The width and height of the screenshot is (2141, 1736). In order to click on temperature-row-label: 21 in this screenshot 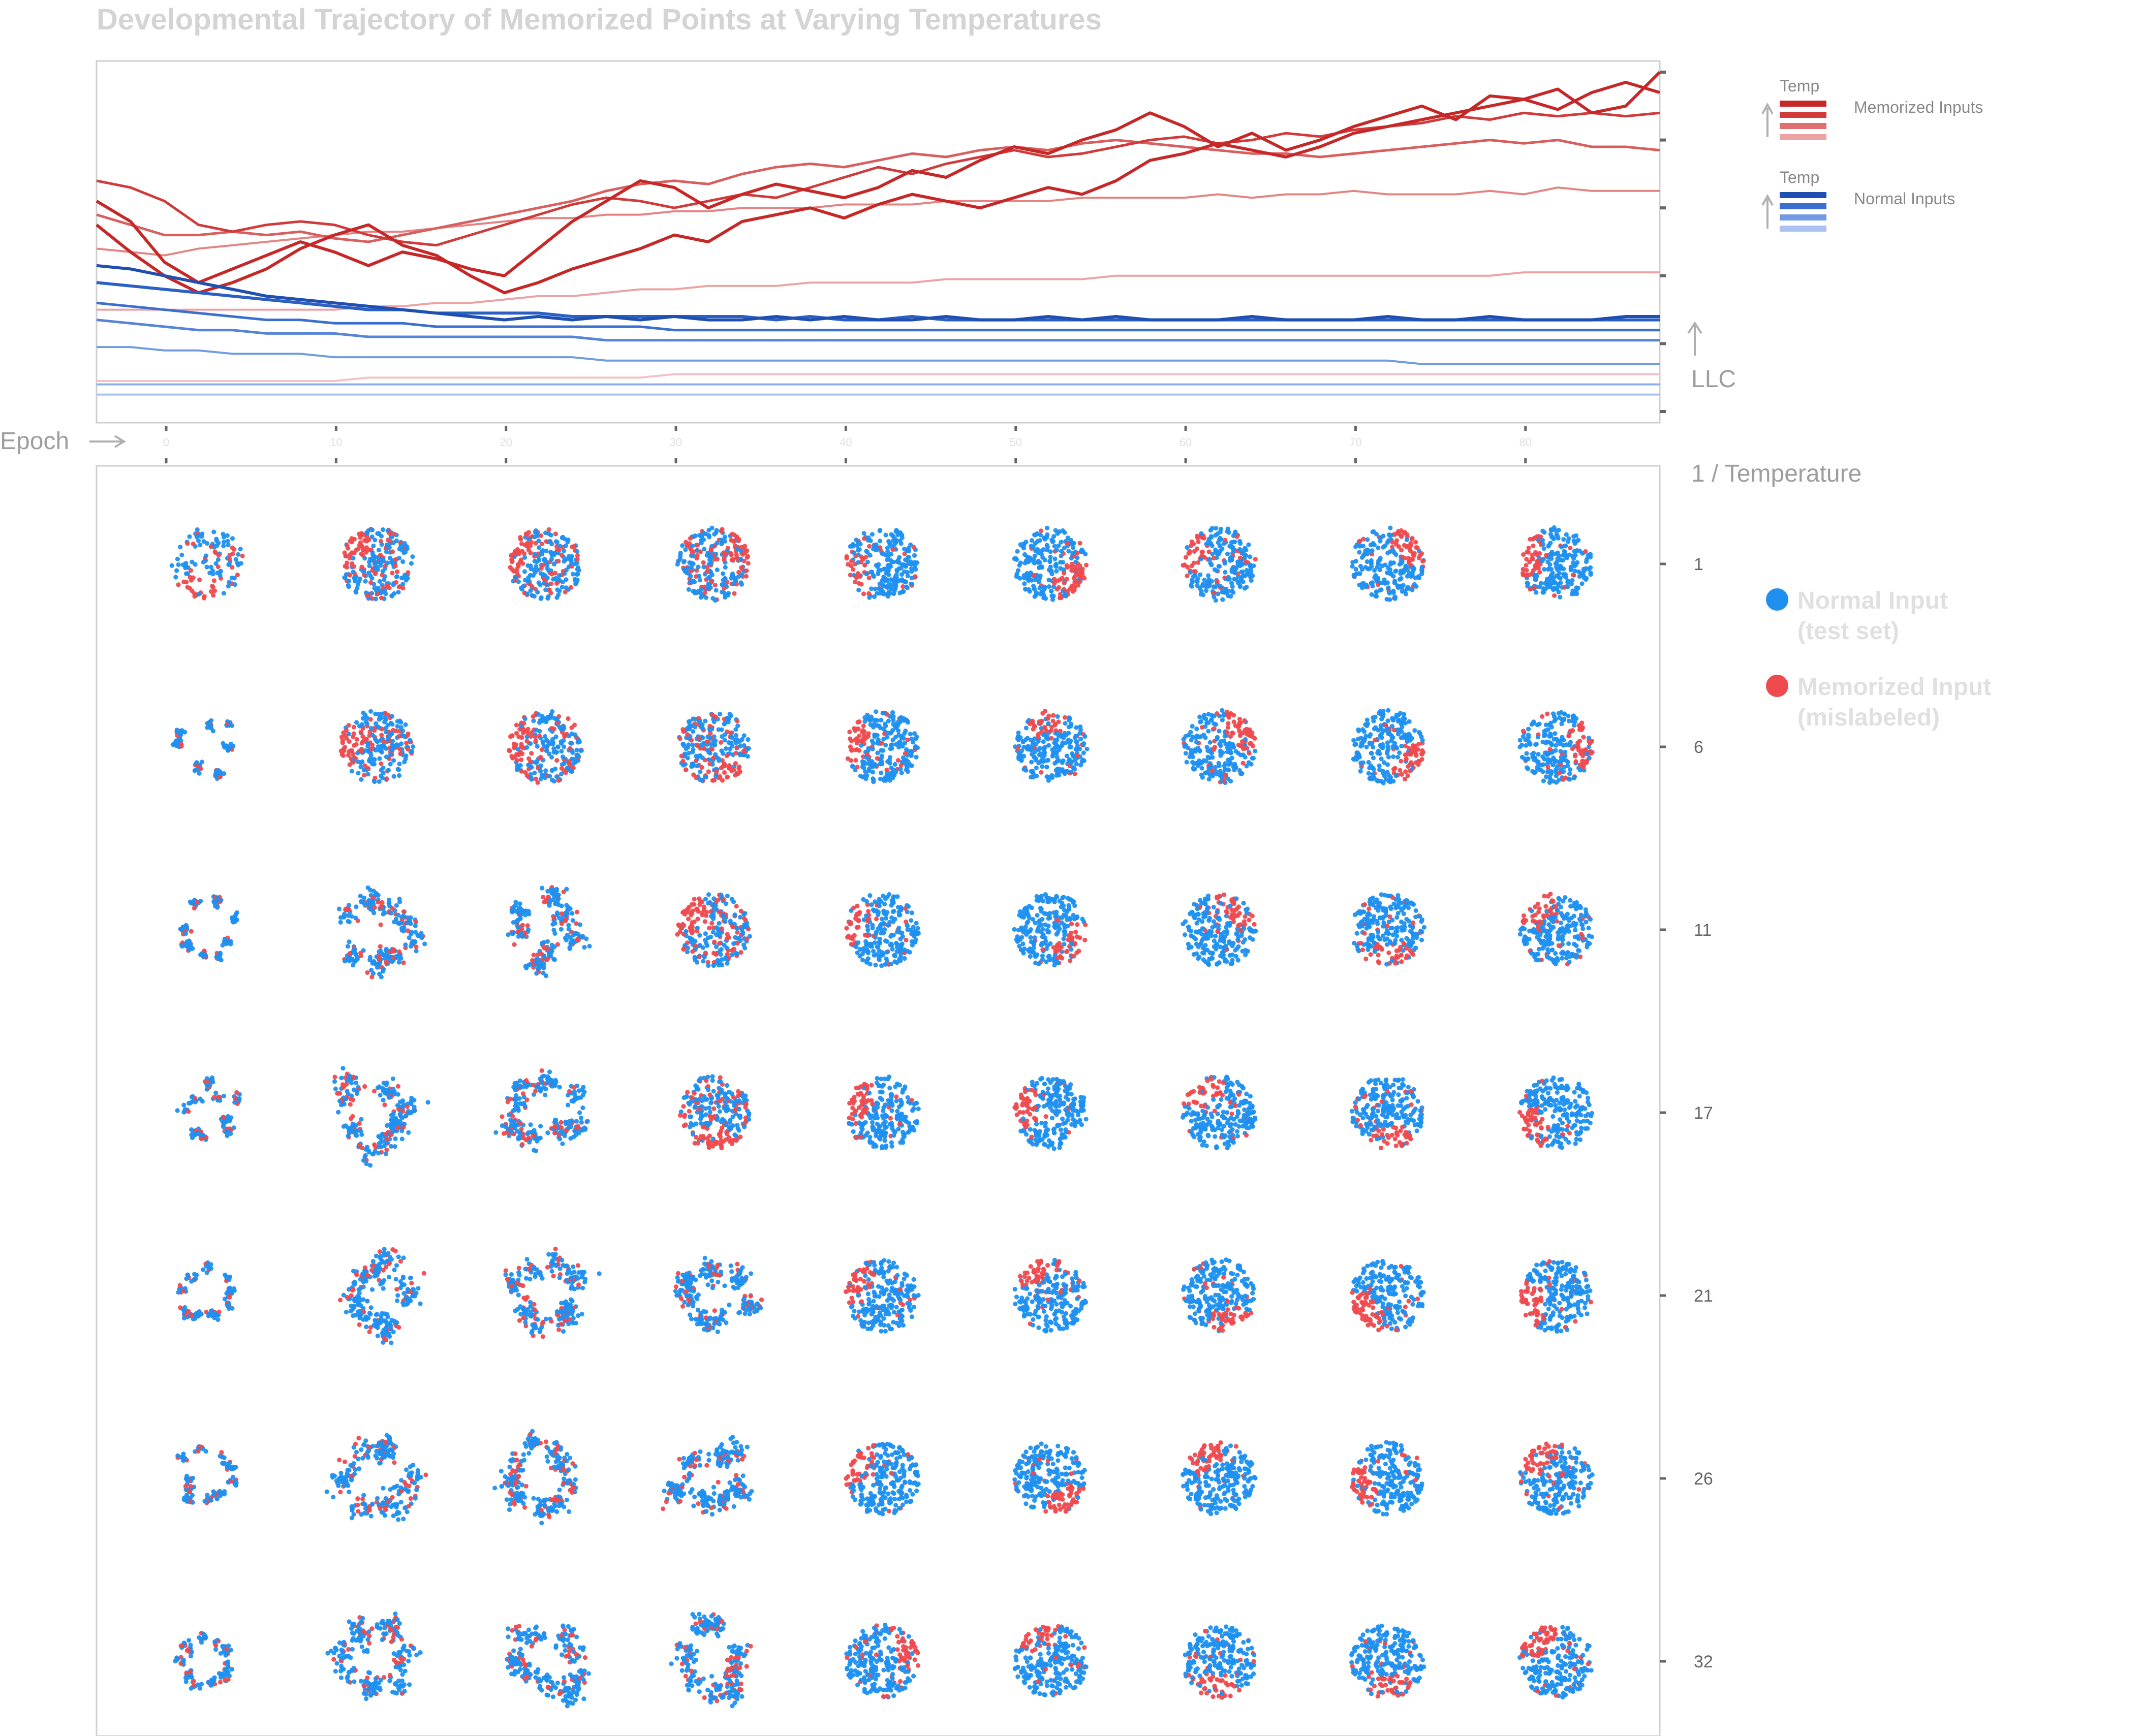, I will do `click(1703, 1296)`.